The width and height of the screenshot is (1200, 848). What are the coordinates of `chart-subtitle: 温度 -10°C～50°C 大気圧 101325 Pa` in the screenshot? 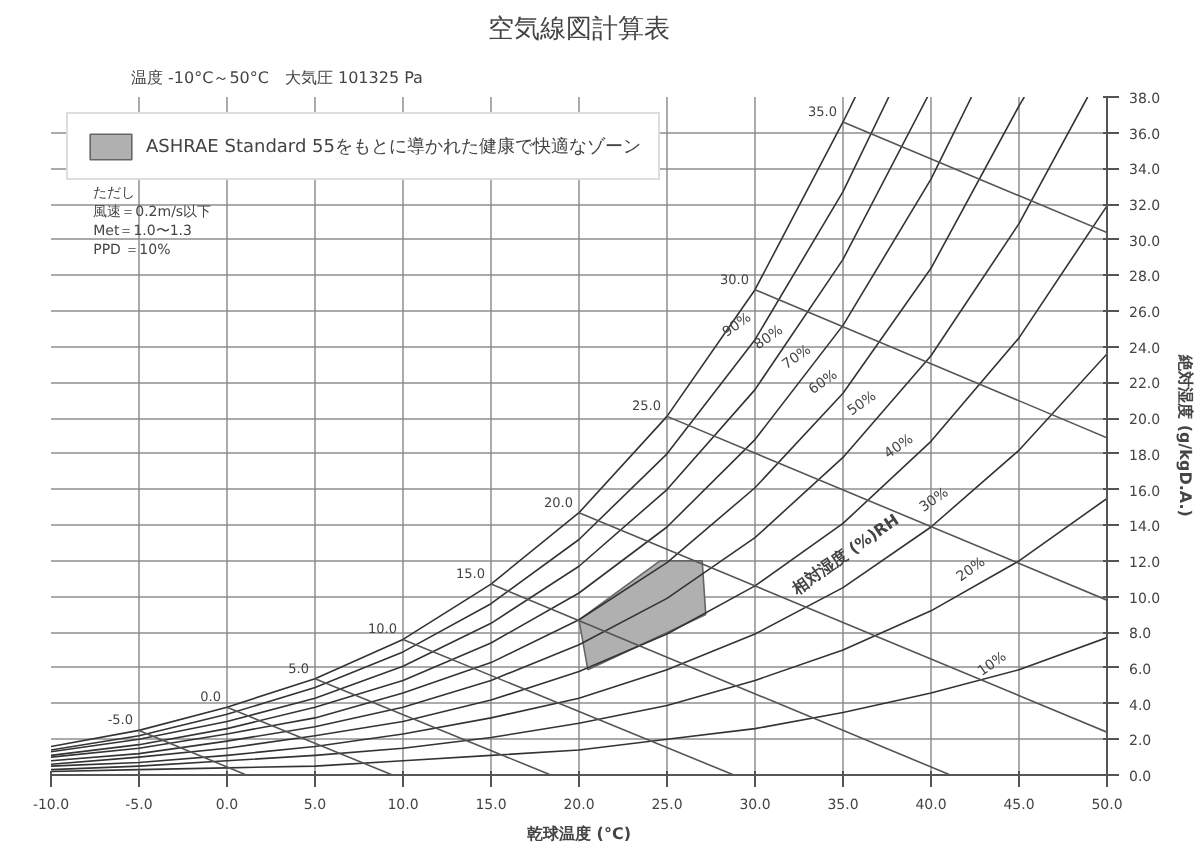 It's located at (277, 78).